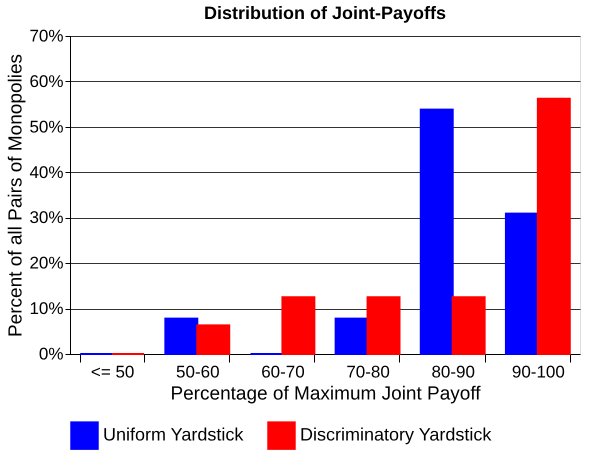  I want to click on y-tick-label: 50%, so click(46, 126).